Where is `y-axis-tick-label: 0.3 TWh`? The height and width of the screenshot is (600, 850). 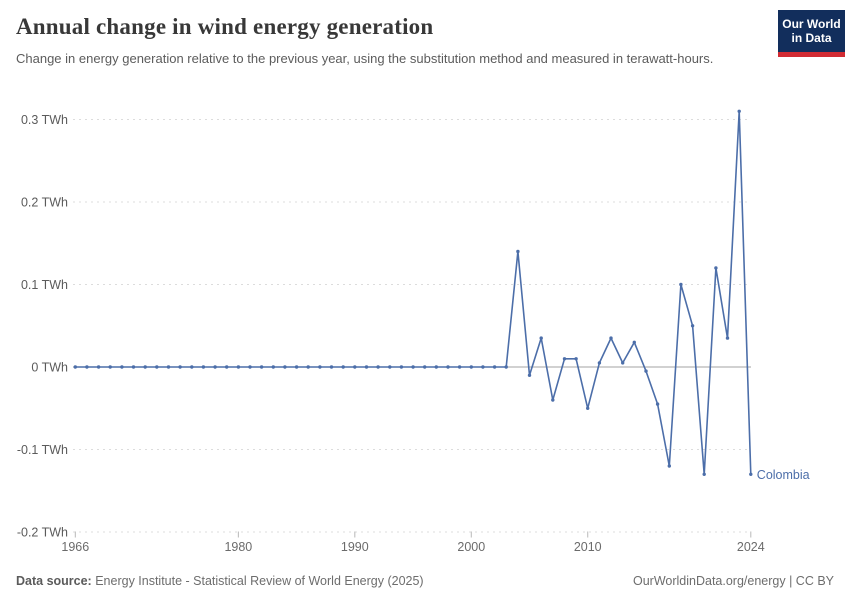 y-axis-tick-label: 0.3 TWh is located at coordinates (44, 120).